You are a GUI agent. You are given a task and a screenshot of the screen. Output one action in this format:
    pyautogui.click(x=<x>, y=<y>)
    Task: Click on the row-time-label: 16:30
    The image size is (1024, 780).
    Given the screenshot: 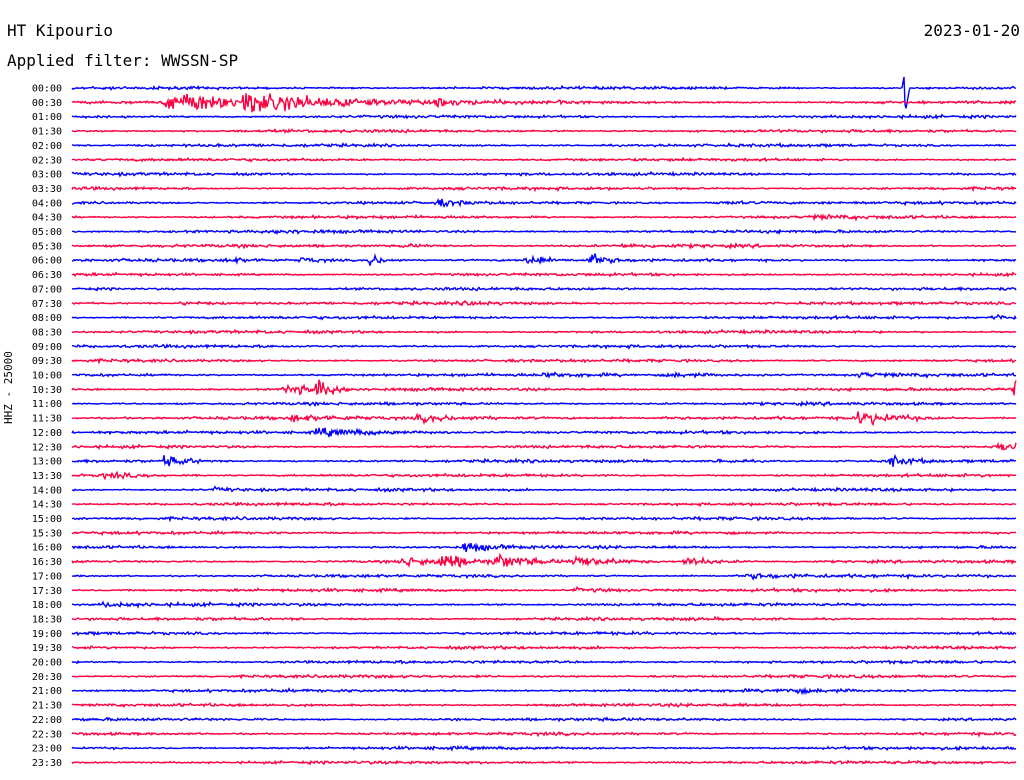 What is the action you would take?
    pyautogui.click(x=47, y=562)
    